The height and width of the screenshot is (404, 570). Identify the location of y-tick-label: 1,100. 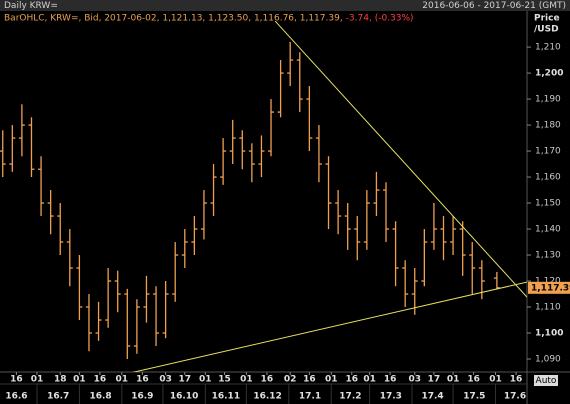
(549, 334).